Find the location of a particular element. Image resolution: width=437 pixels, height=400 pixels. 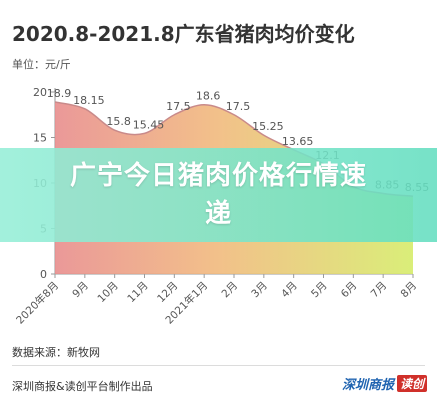

chart-title: 2020.8-2021.8广东省猪肉均价变化 is located at coordinates (183, 34).